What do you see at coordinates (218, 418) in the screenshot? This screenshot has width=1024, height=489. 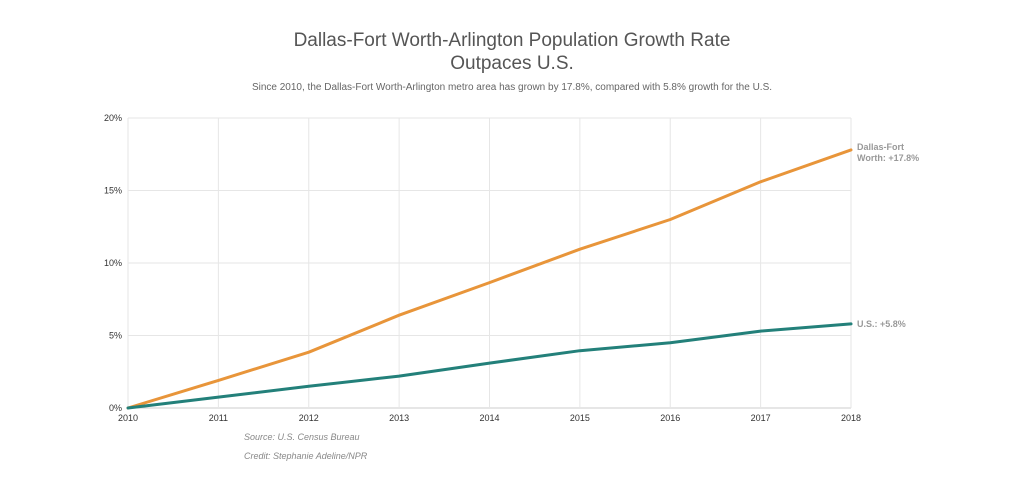 I see `x-tick-label: 2011` at bounding box center [218, 418].